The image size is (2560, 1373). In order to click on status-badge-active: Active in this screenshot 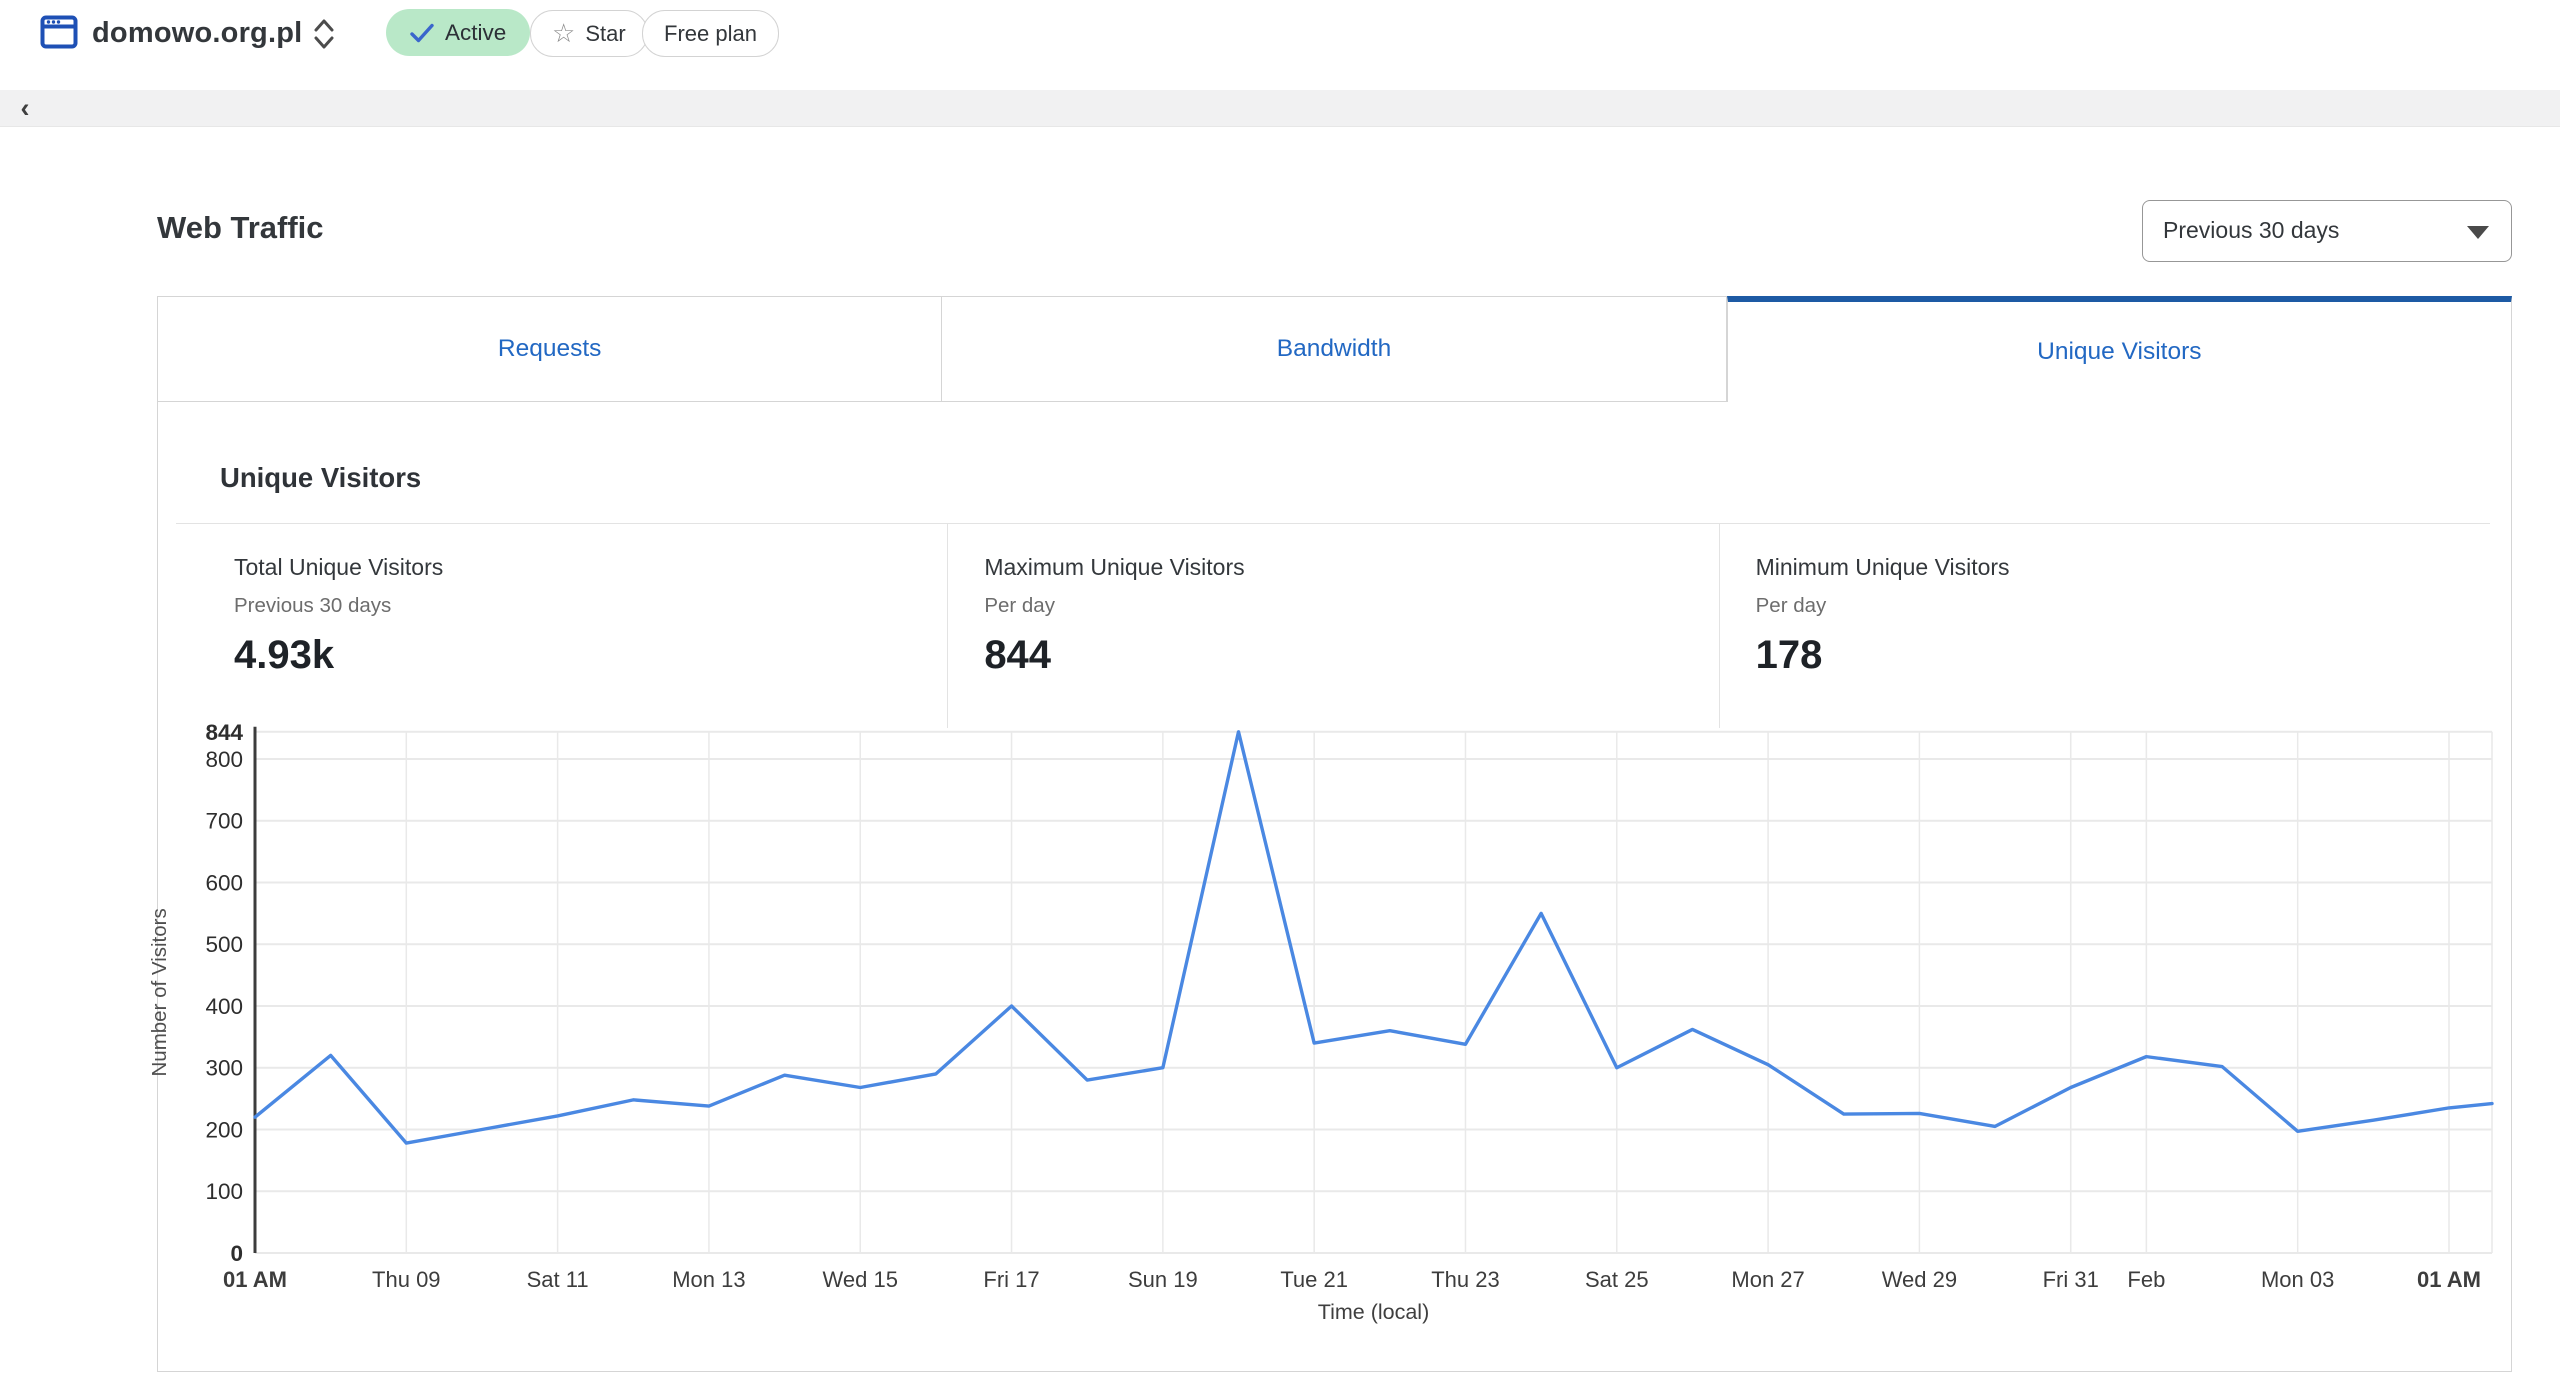, I will do `click(458, 32)`.